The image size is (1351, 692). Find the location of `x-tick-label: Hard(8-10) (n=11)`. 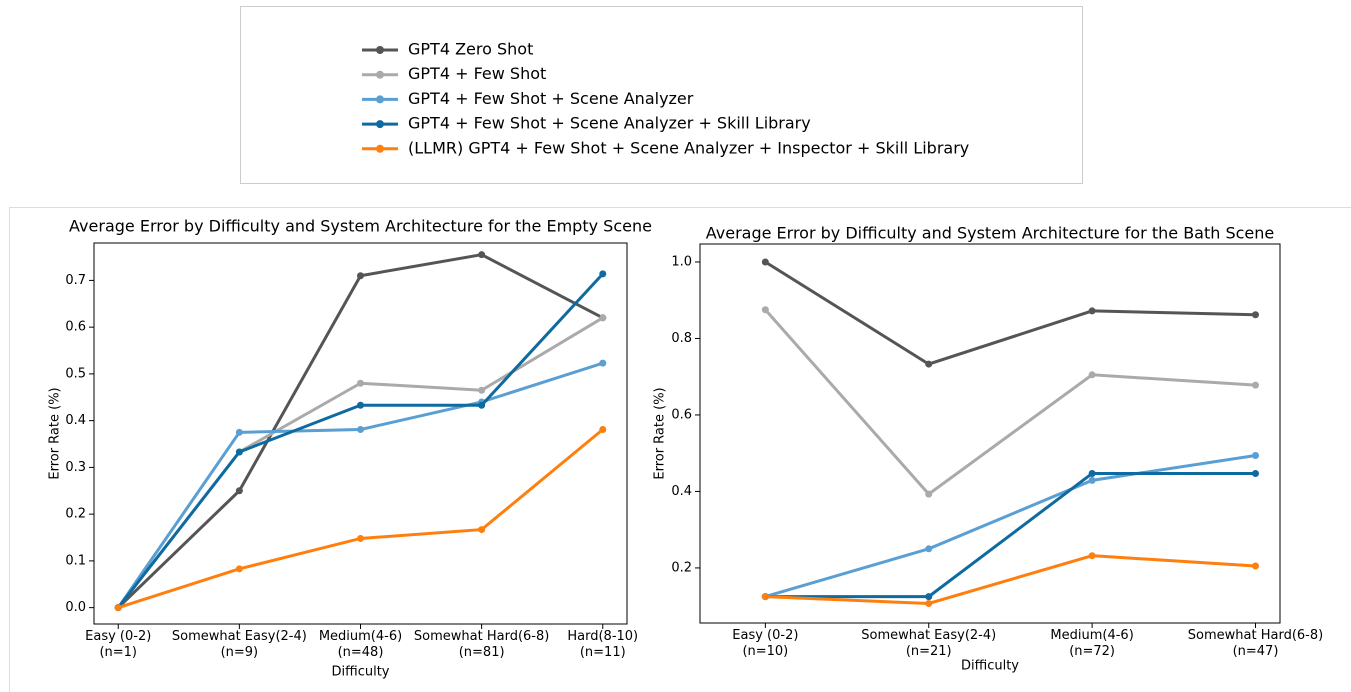

x-tick-label: Hard(8-10) (n=11) is located at coordinates (602, 644).